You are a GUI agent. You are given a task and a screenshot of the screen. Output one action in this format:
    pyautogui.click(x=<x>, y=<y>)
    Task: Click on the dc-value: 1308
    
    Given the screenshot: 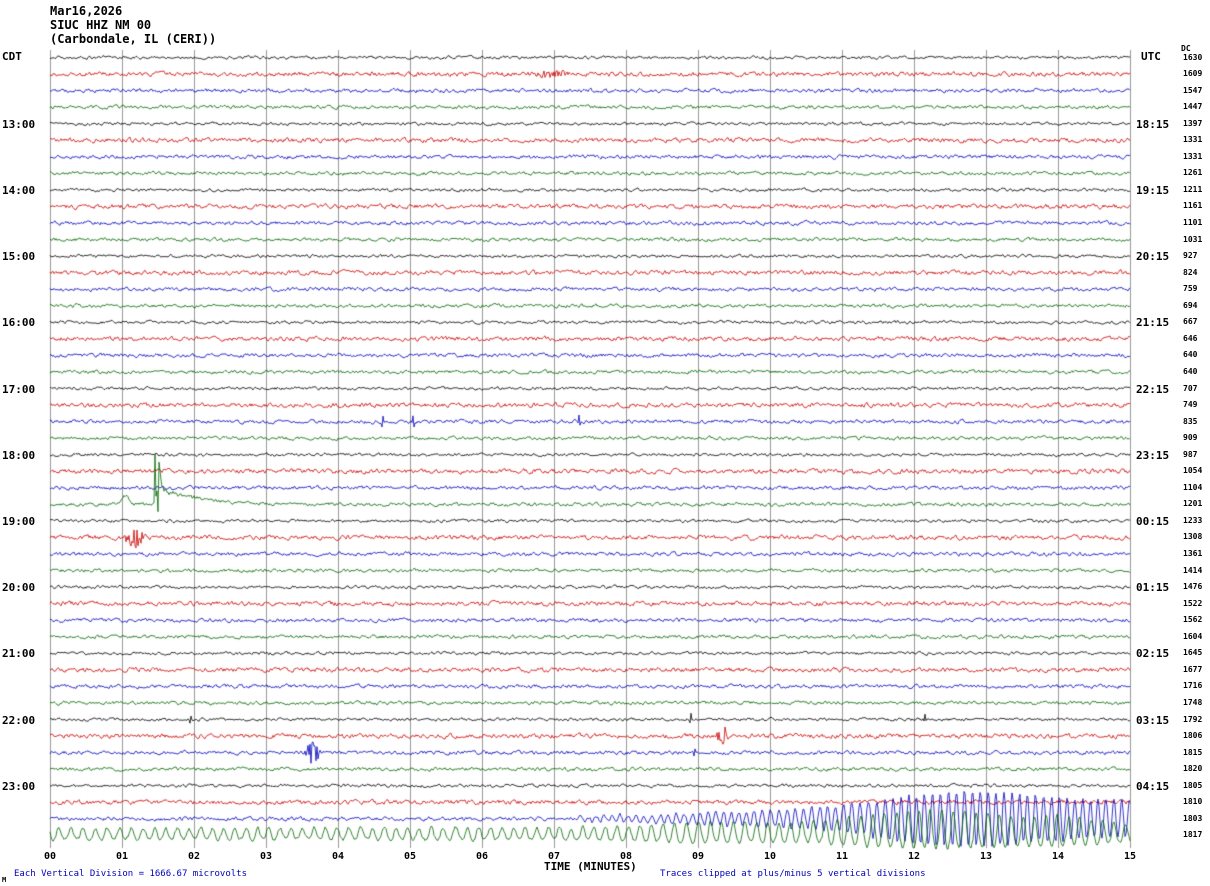 What is the action you would take?
    pyautogui.click(x=1193, y=537)
    